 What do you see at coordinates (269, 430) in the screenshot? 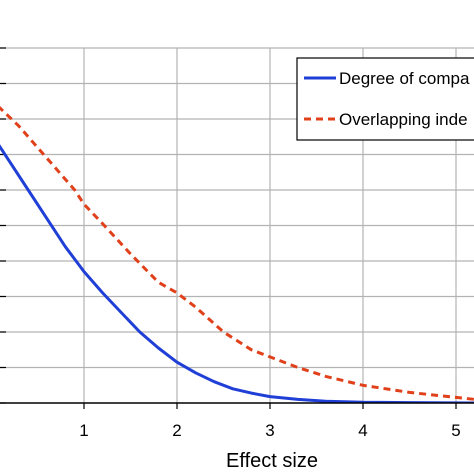
I see `x-tick-label-3: 3` at bounding box center [269, 430].